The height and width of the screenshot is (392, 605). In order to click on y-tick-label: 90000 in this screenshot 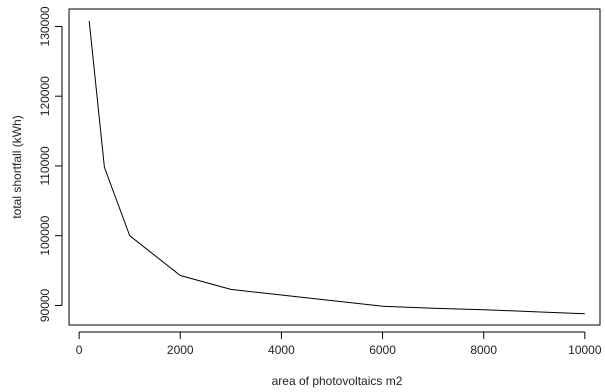, I will do `click(45, 305)`.